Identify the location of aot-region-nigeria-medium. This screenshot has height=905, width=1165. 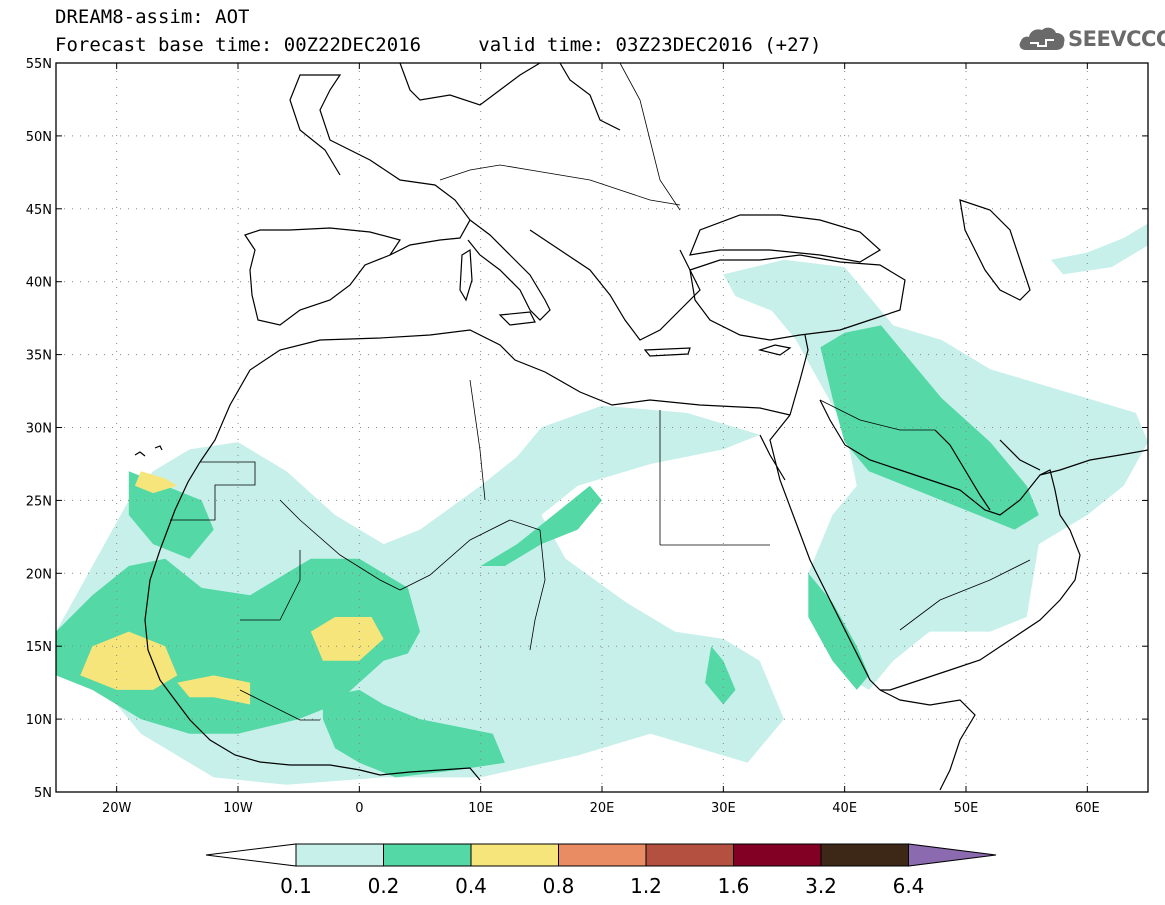
(413, 733).